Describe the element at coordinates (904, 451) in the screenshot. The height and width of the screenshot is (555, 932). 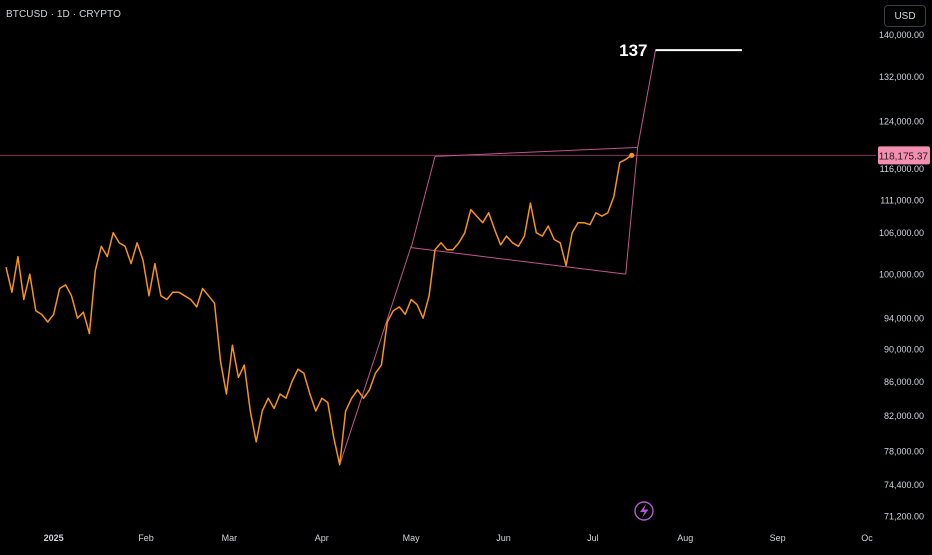
I see `y-tick-label: 78,000.00` at that location.